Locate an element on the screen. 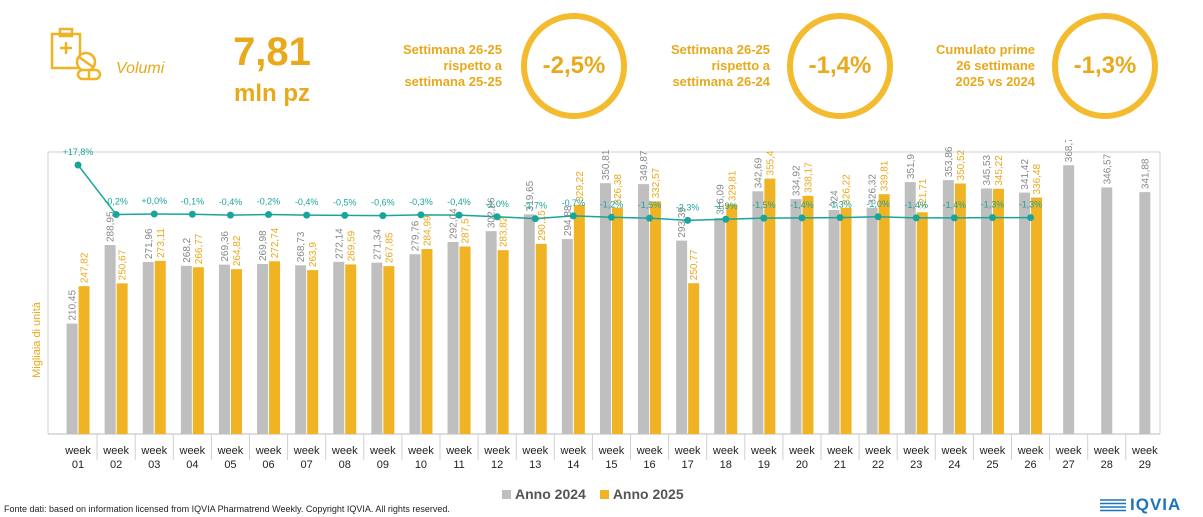  data-label-2025: 273,11 is located at coordinates (161, 243).